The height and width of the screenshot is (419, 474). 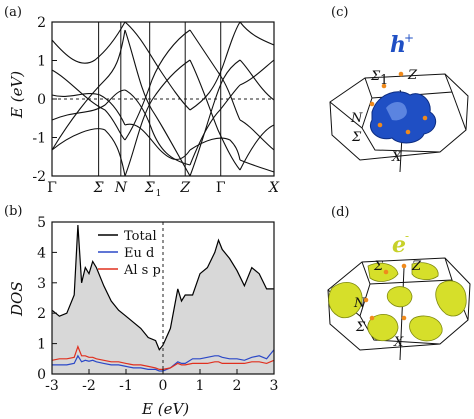 I want to click on dos-x-ticks: -3 -2 -1 0 1 2 3, so click(x=161, y=381).